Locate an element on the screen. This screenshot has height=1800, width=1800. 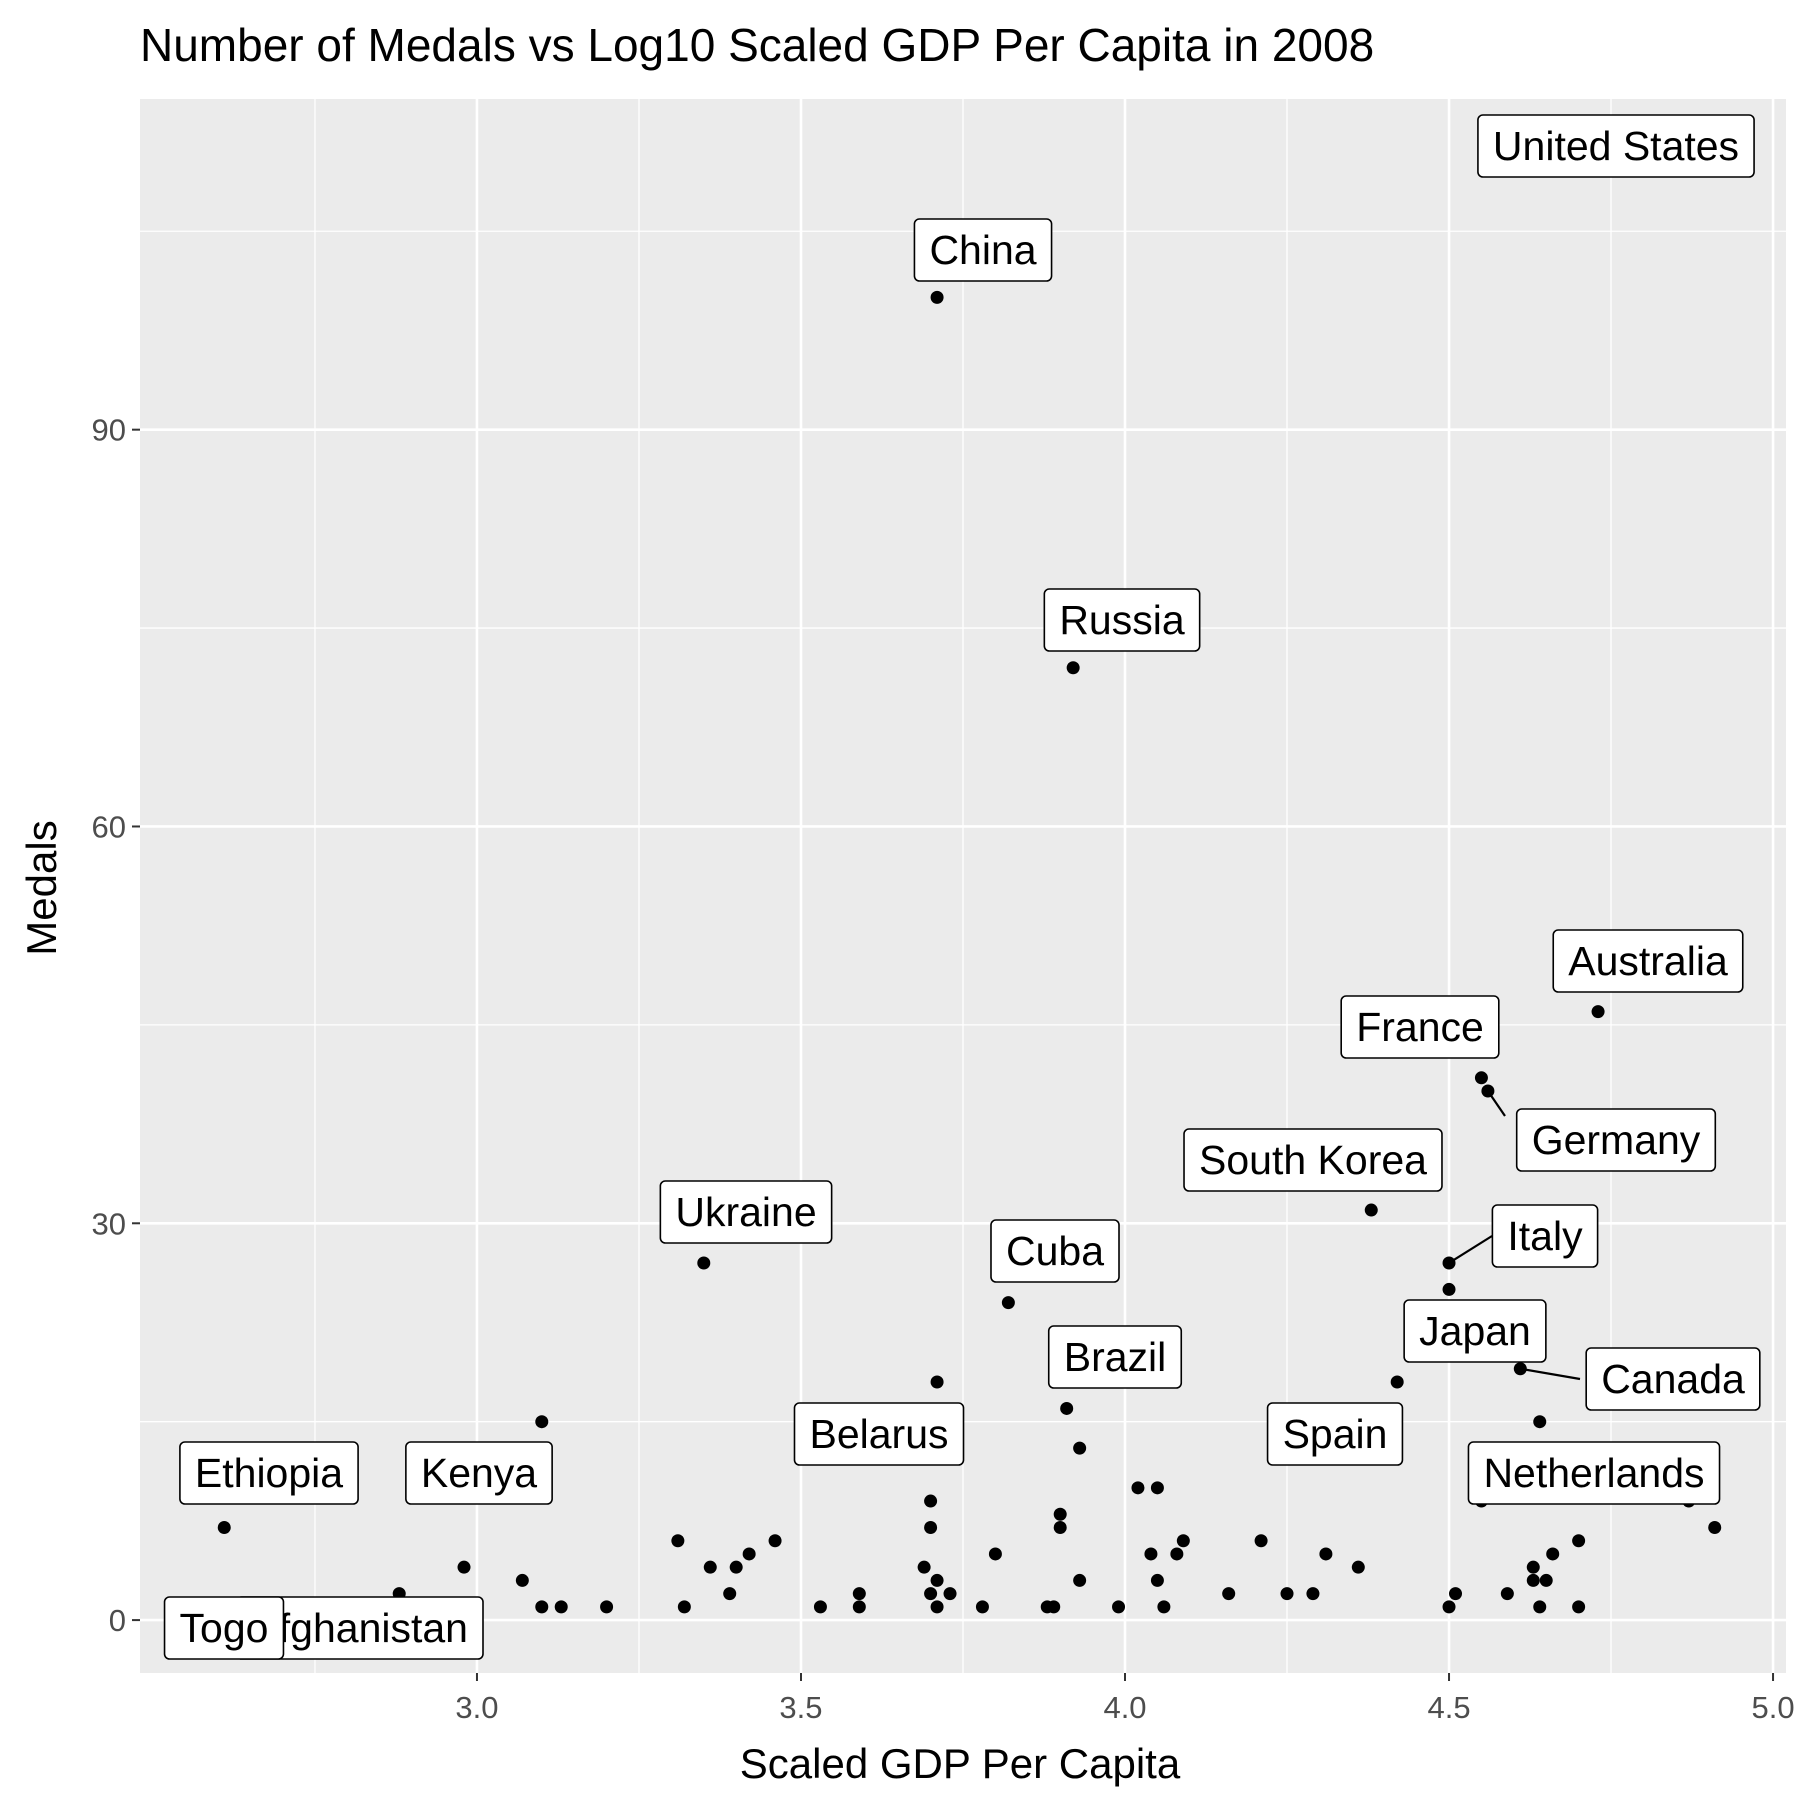
label-united-states: United States is located at coordinates (1616, 146).